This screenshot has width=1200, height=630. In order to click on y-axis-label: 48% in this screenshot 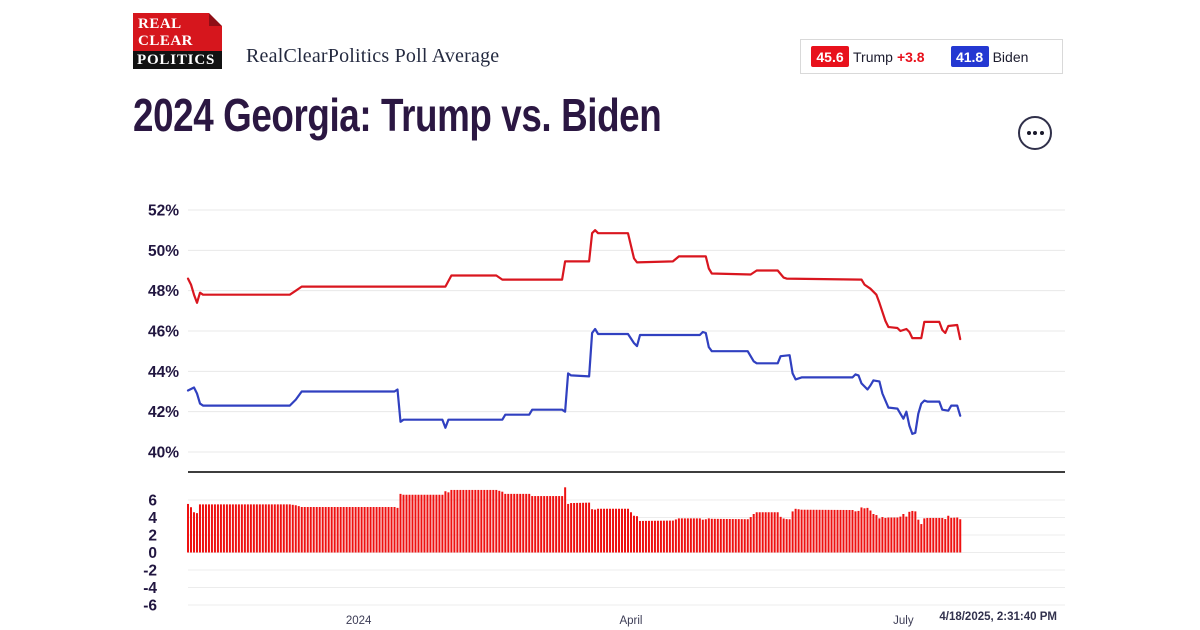, I will do `click(163, 291)`.